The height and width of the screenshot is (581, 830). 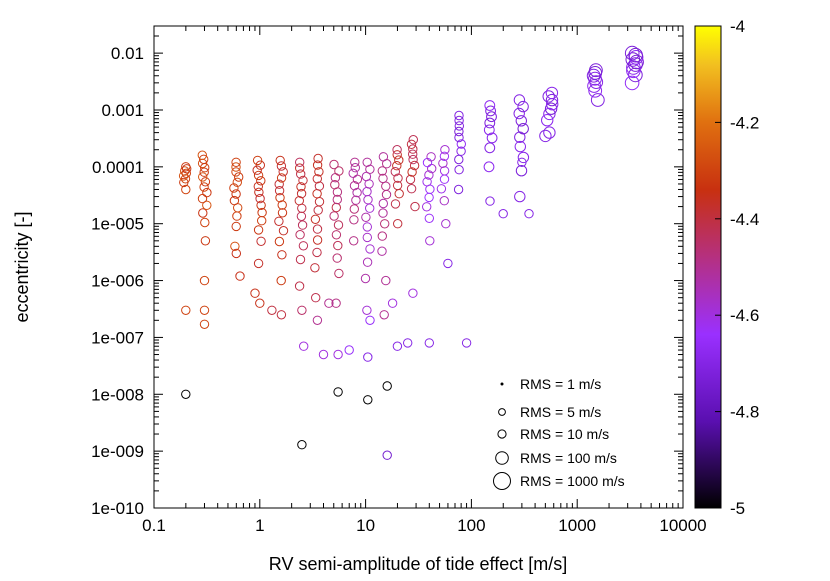 I want to click on x-tick-label: 1000, so click(x=577, y=525).